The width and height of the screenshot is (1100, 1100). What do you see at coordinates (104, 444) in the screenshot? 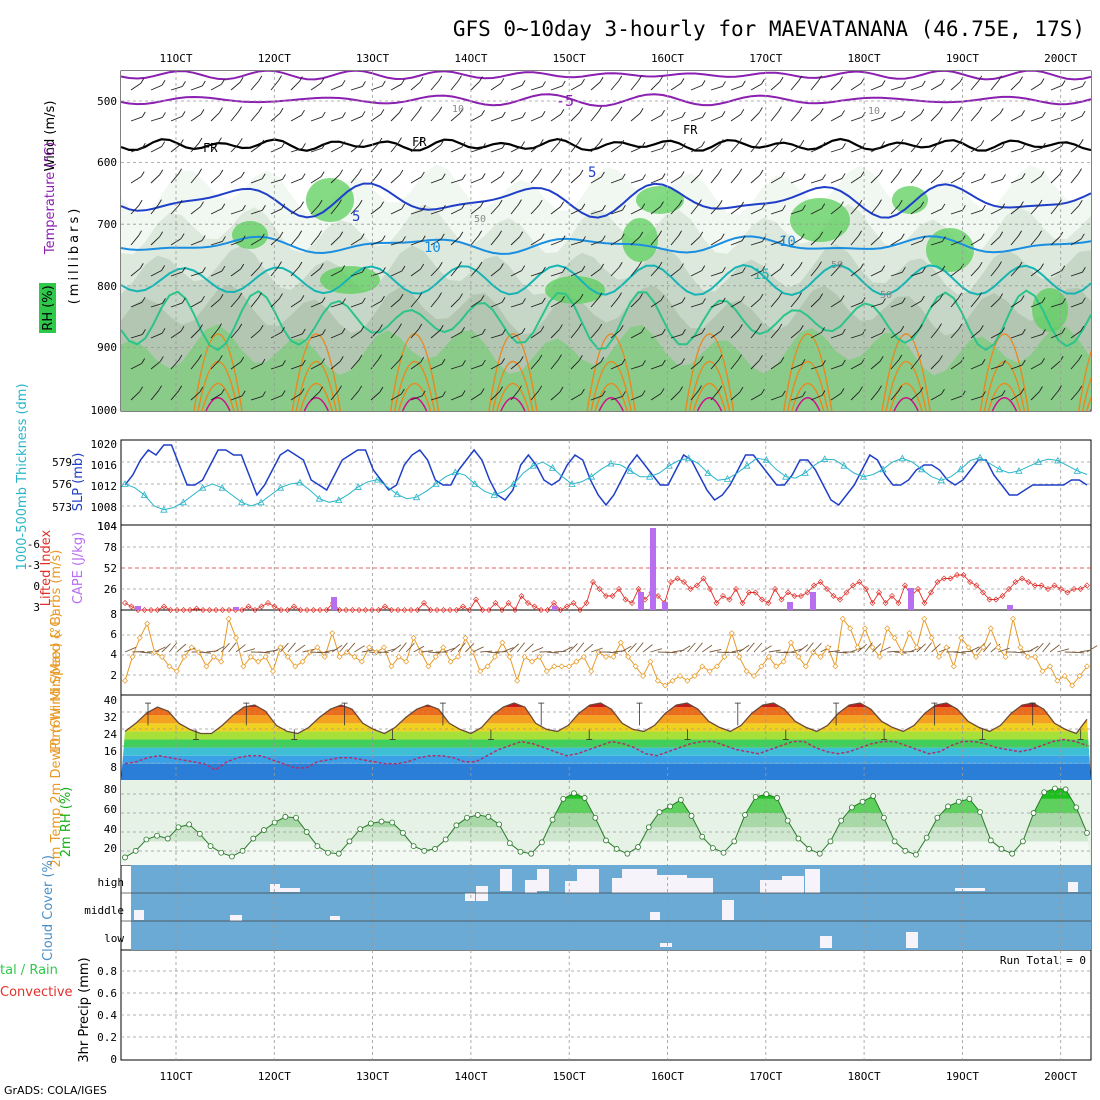
I see `slp-tick: 1020` at bounding box center [104, 444].